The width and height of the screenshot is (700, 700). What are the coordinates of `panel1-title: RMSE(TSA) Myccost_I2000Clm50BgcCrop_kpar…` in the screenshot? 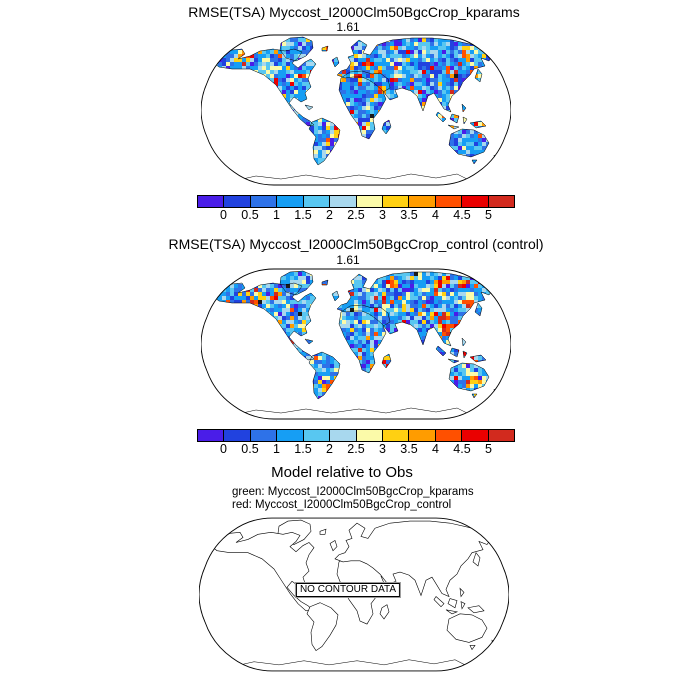 It's located at (354, 12).